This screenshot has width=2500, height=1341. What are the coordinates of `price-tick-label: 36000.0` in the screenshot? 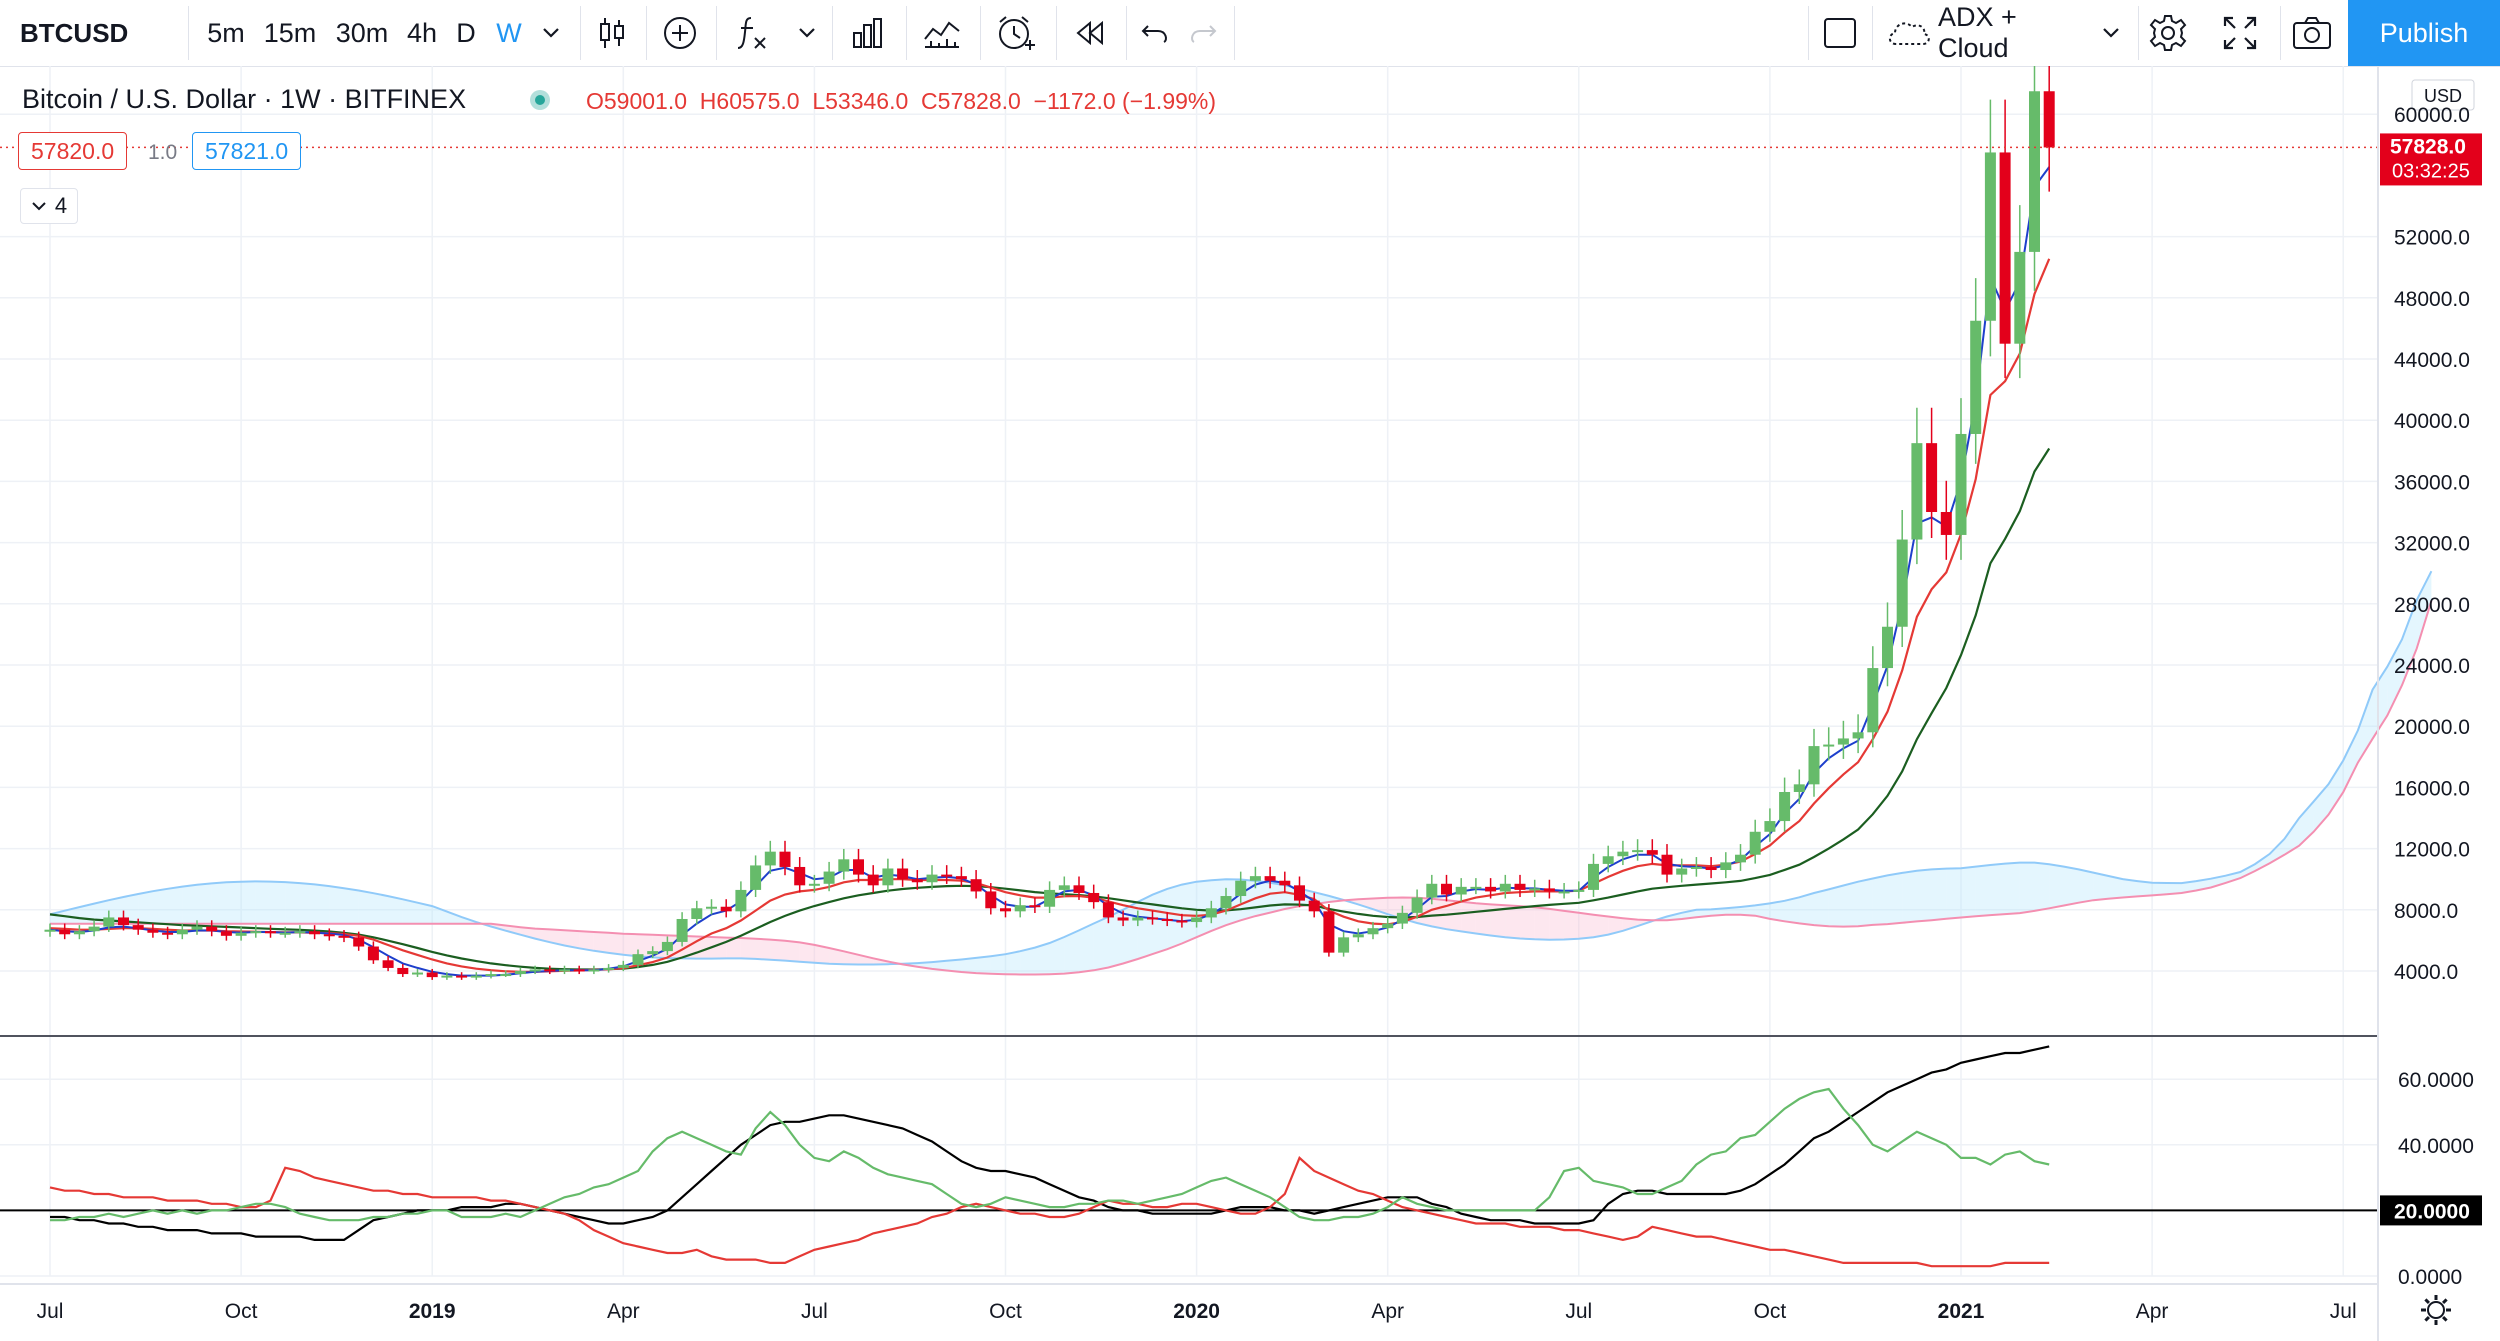 It's located at (2432, 482).